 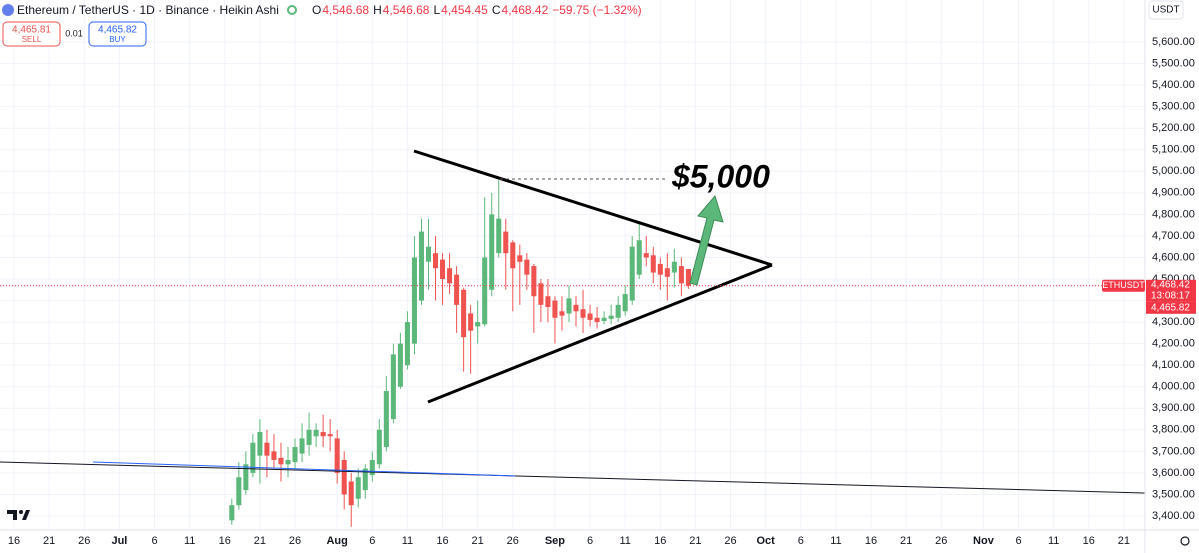 I want to click on x-tick-label: Sep, so click(x=555, y=541).